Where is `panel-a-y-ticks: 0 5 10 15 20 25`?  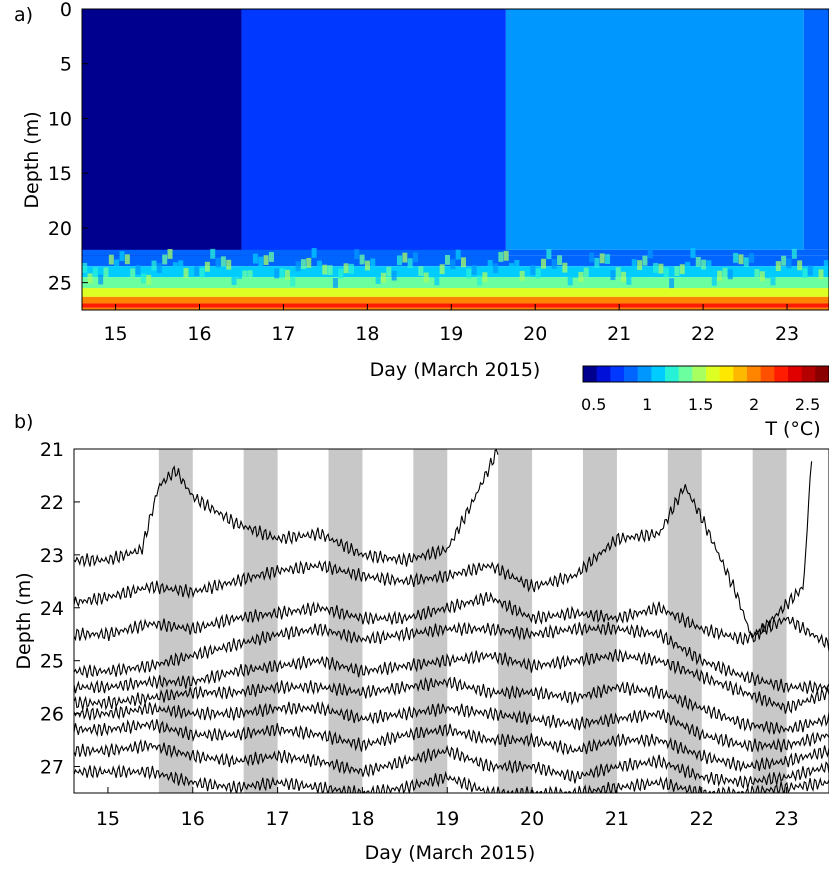 panel-a-y-ticks: 0 5 10 15 20 25 is located at coordinates (68, 147).